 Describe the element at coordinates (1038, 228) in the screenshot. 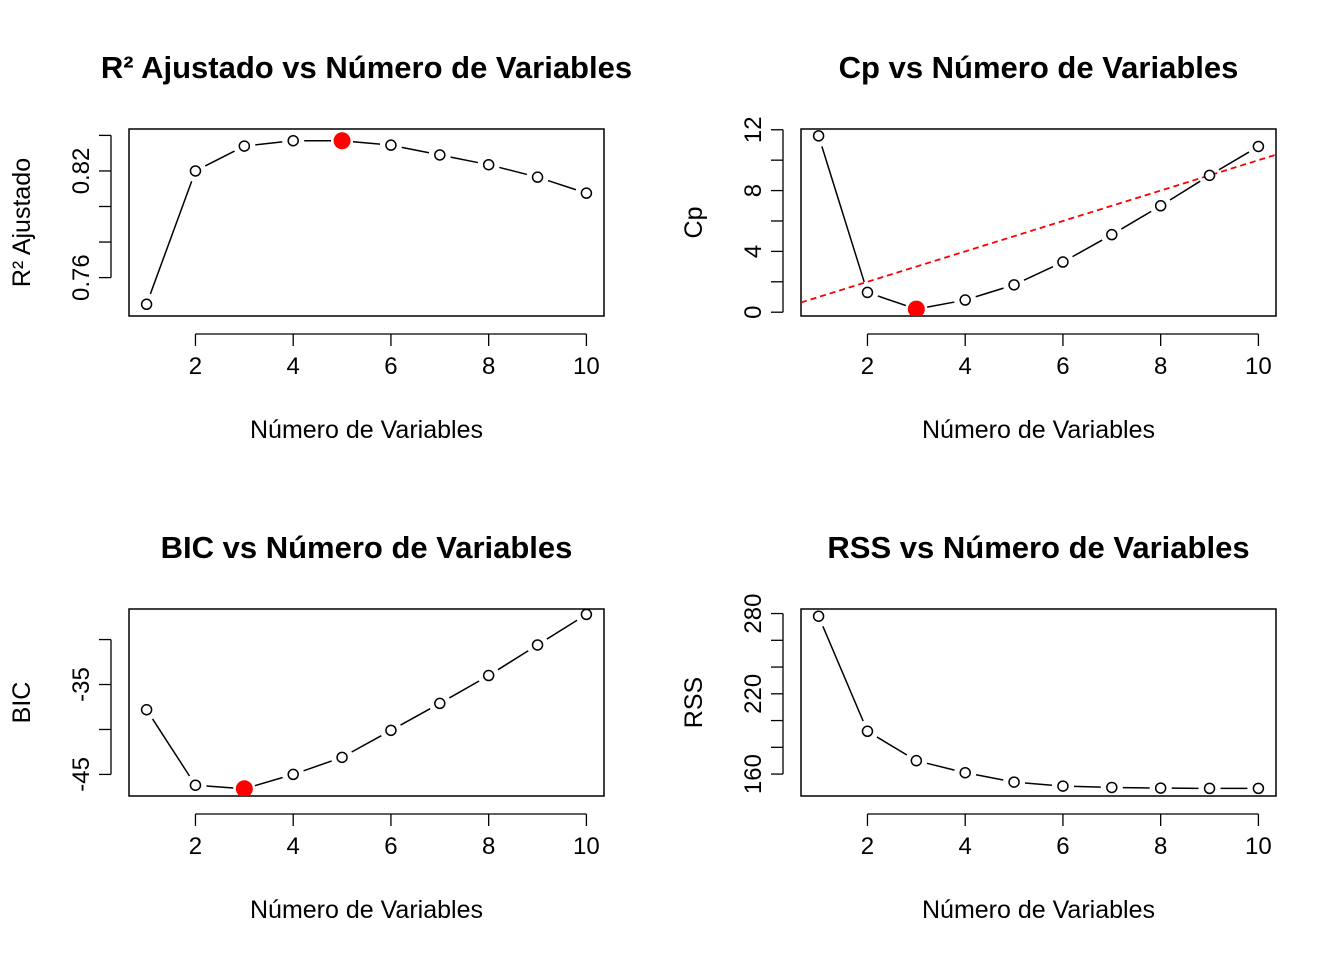

I see `reference-line` at that location.